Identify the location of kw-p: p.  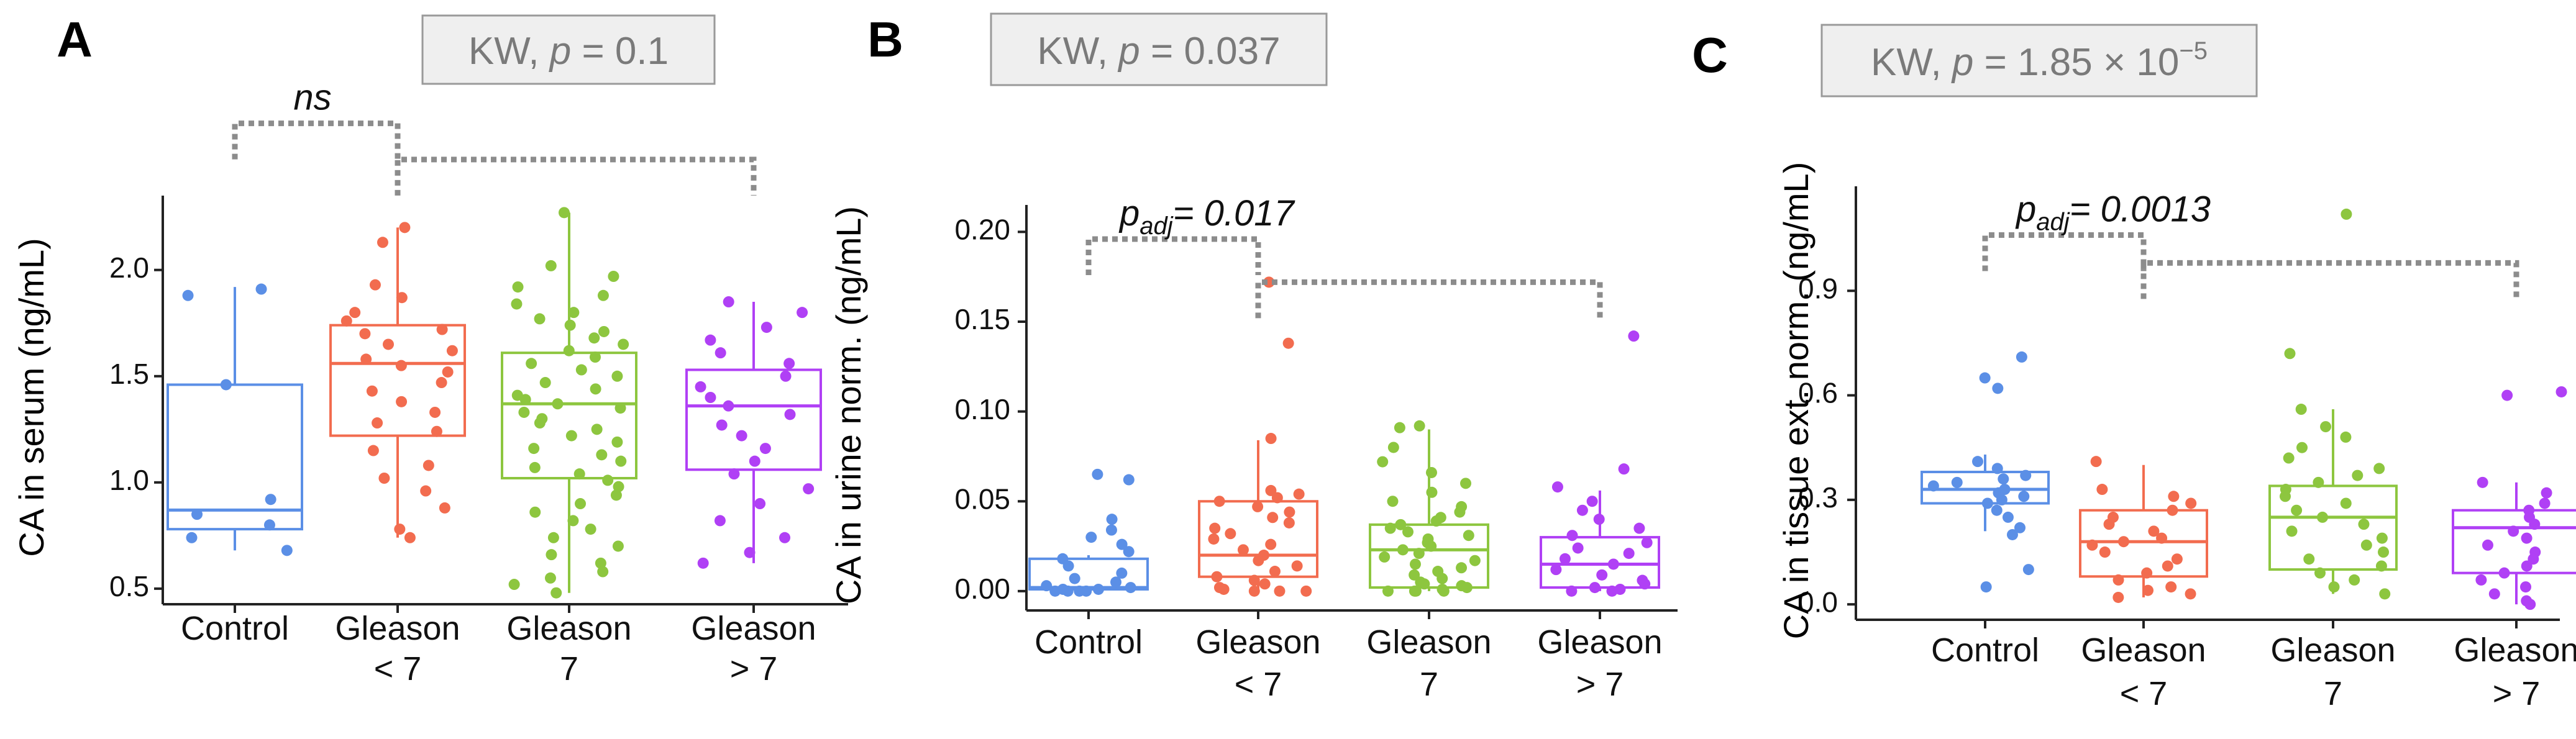
(1128, 51).